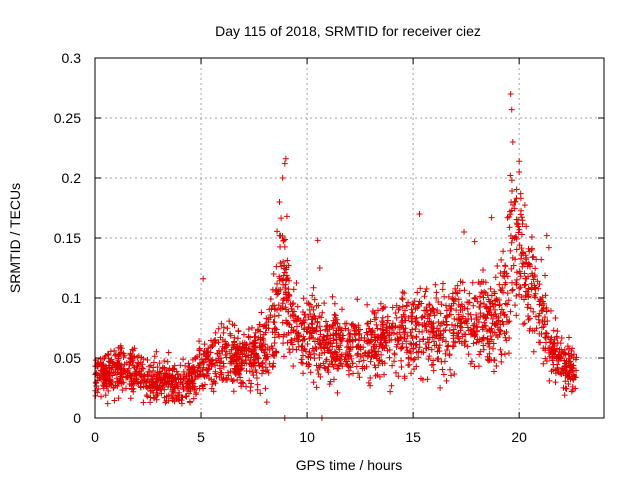 Image resolution: width=640 pixels, height=480 pixels. I want to click on data-point-extreme, so click(491, 217).